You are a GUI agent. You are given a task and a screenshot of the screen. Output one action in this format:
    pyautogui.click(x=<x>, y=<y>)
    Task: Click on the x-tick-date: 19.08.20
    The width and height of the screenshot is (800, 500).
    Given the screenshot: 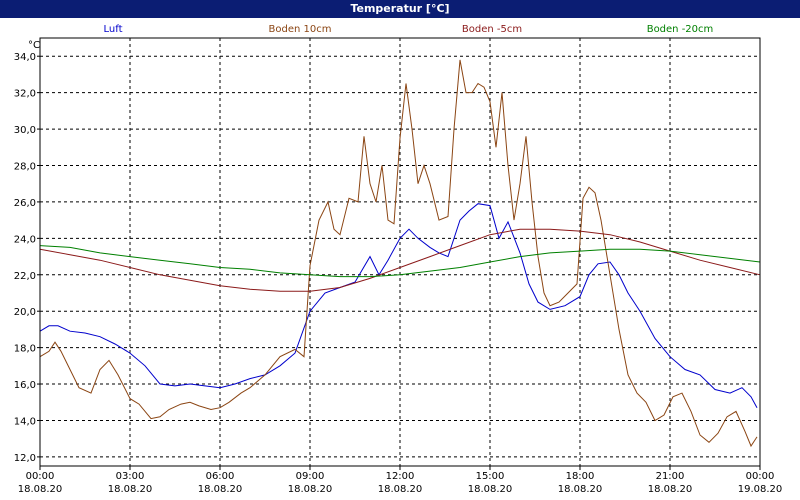 What is the action you would take?
    pyautogui.click(x=760, y=489)
    